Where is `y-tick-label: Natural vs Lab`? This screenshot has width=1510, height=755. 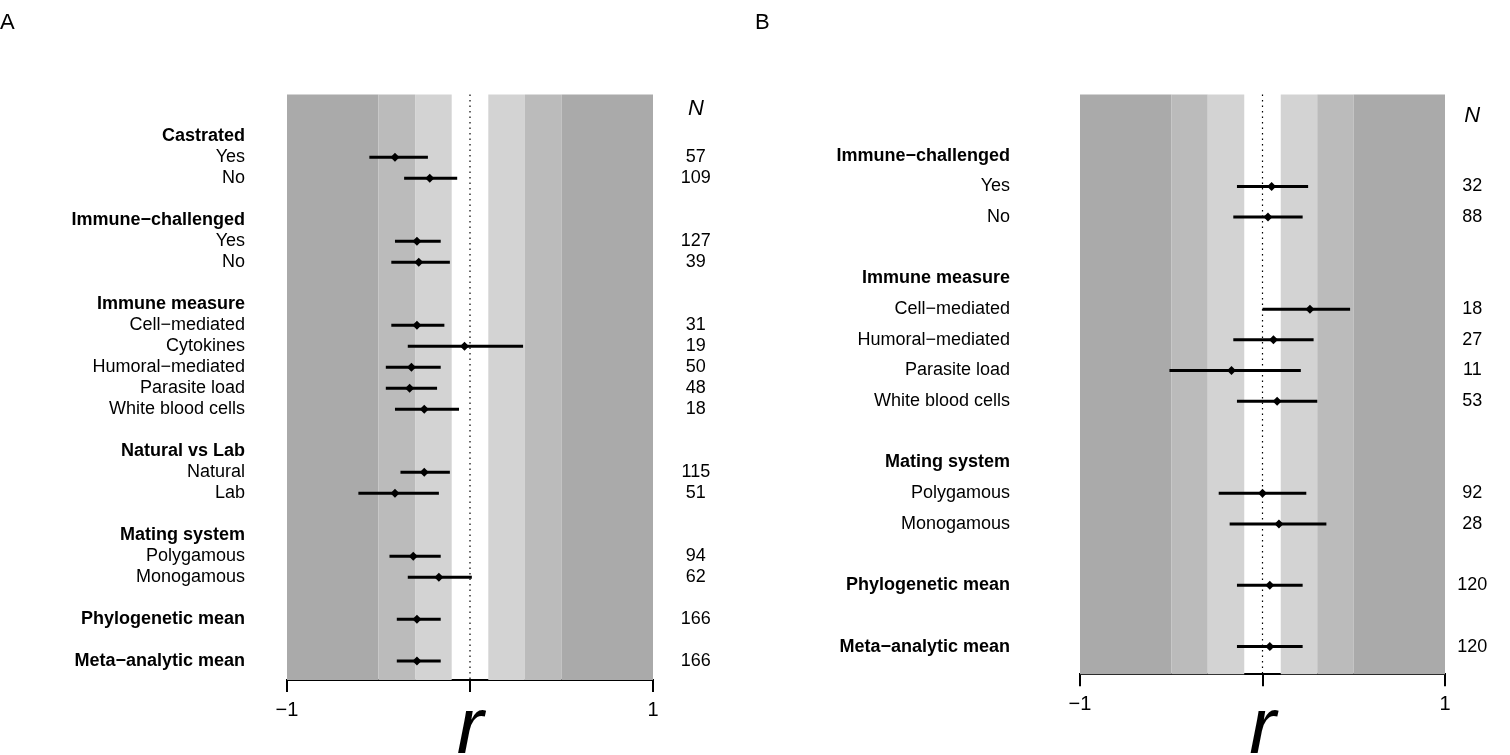
y-tick-label: Natural vs Lab is located at coordinates (182, 450).